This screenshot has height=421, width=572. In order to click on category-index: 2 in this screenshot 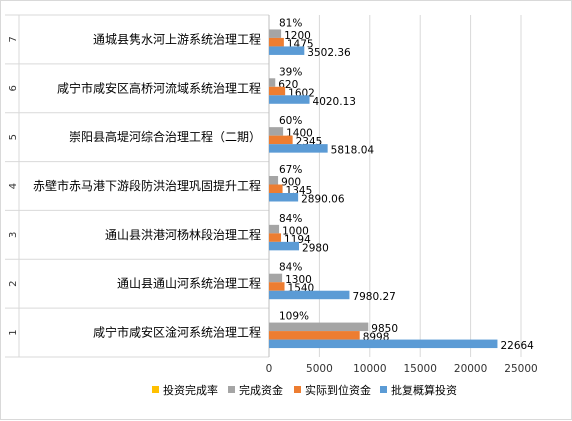, I will do `click(13, 284)`.